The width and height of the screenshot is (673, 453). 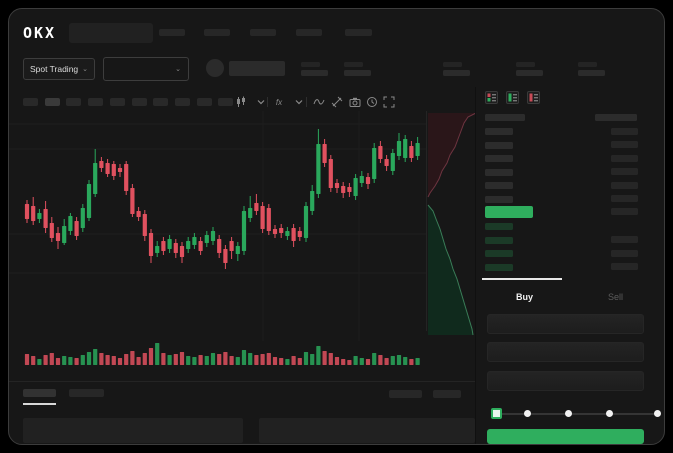 I want to click on tab-sell-label: Sell, so click(x=615, y=297).